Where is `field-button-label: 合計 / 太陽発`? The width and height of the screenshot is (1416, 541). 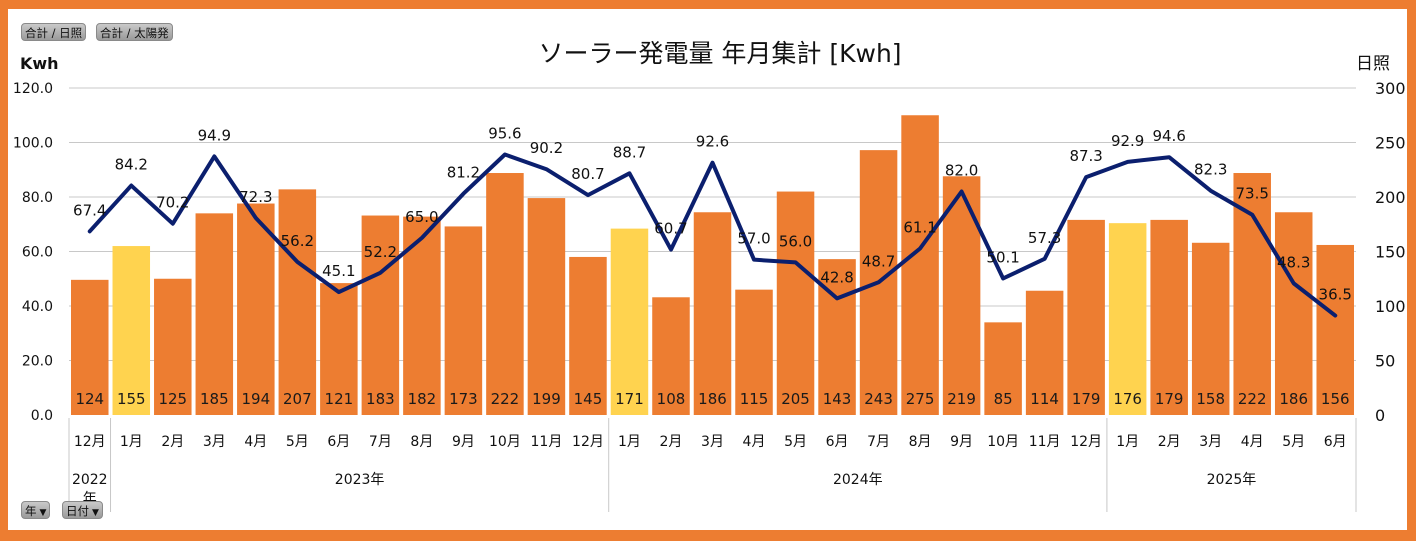 field-button-label: 合計 / 太陽発 is located at coordinates (134, 33).